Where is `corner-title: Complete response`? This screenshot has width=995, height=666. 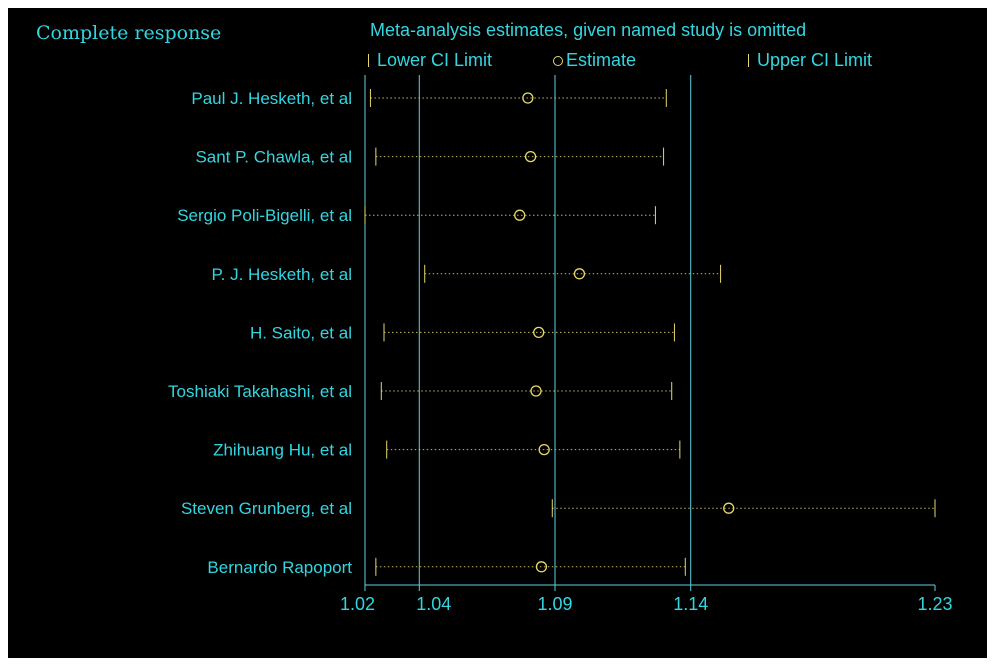 corner-title: Complete response is located at coordinates (129, 33).